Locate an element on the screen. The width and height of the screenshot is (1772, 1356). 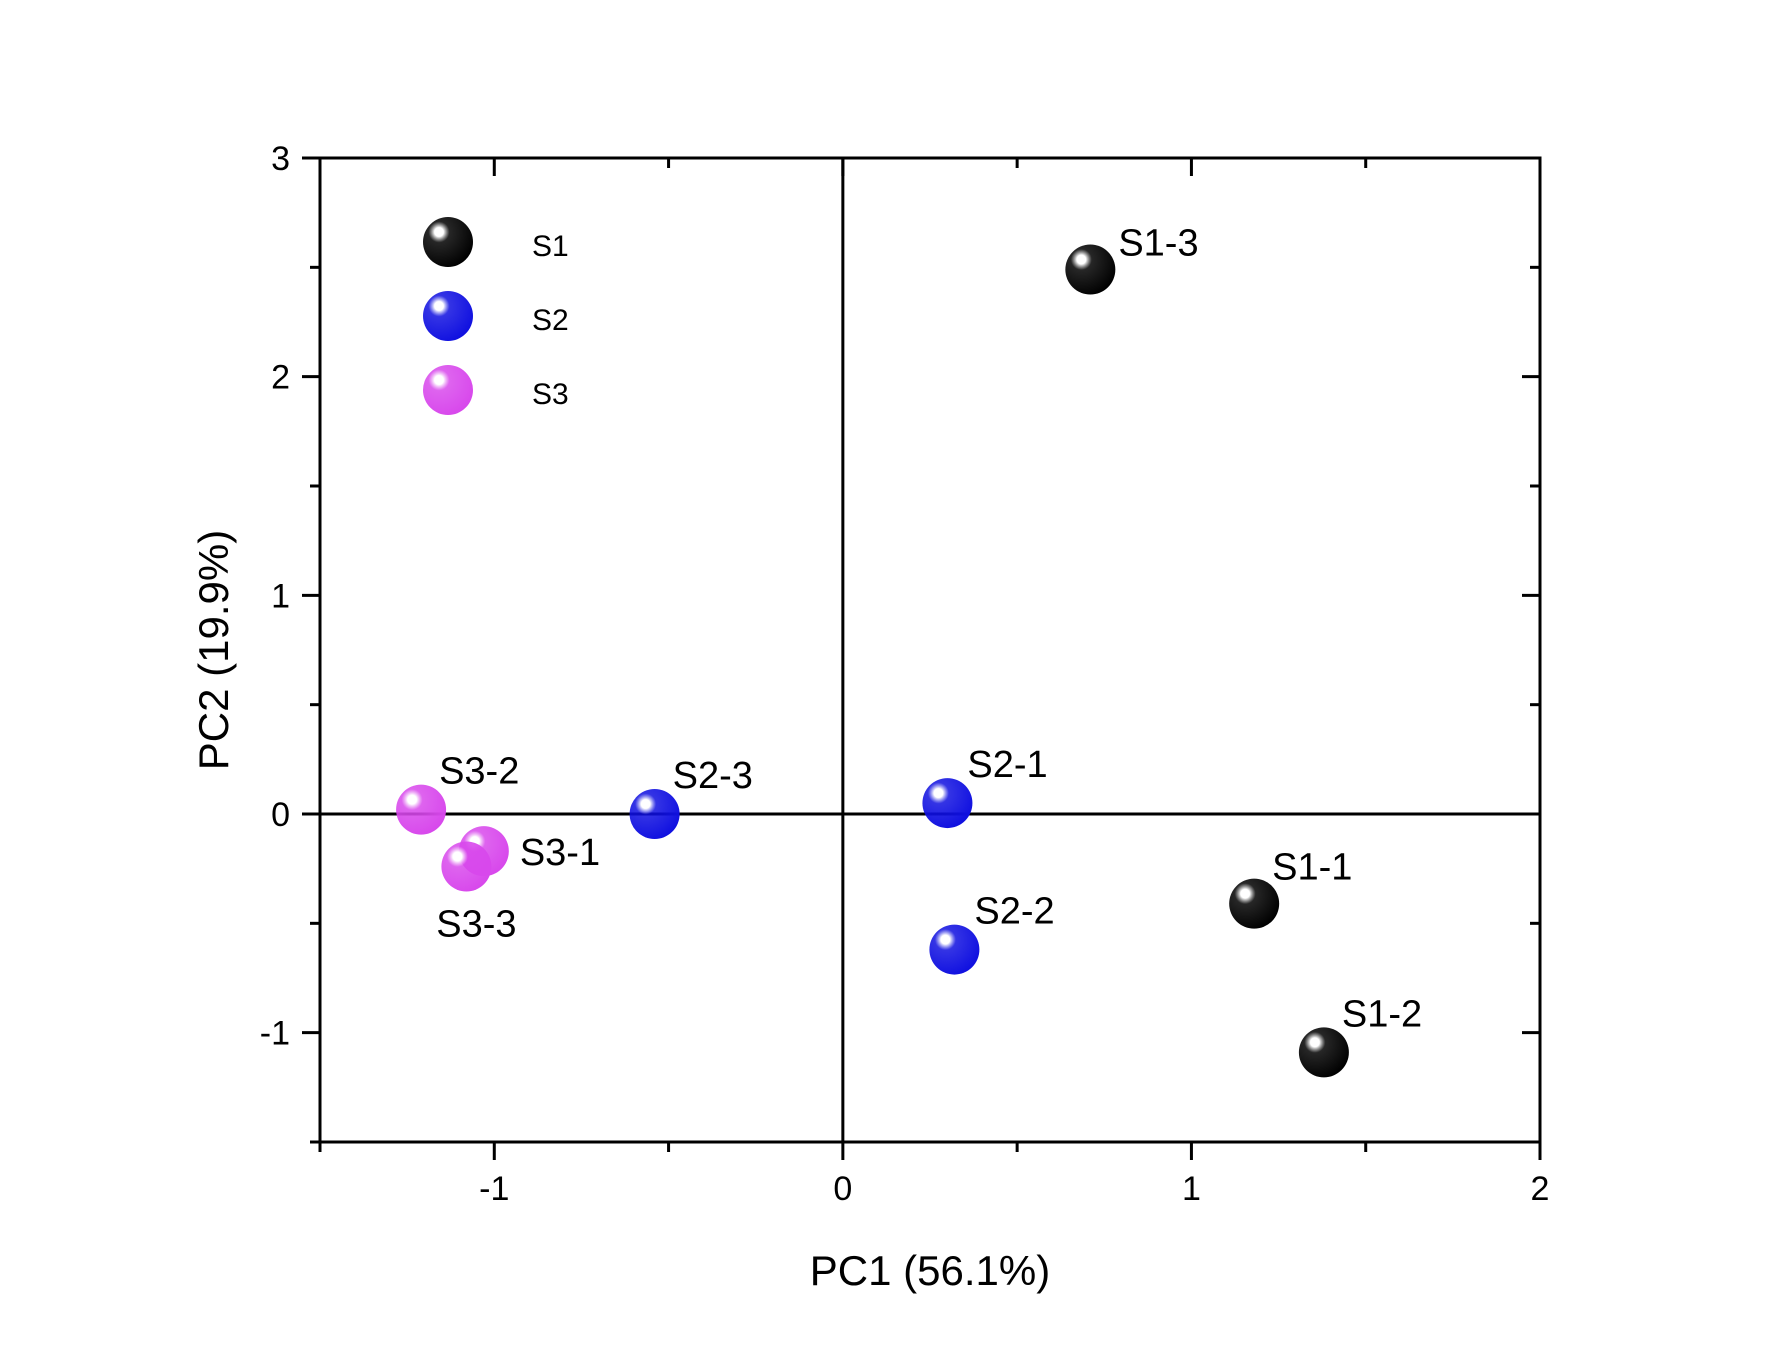
legend: S1 S2 S3 is located at coordinates (496, 316).